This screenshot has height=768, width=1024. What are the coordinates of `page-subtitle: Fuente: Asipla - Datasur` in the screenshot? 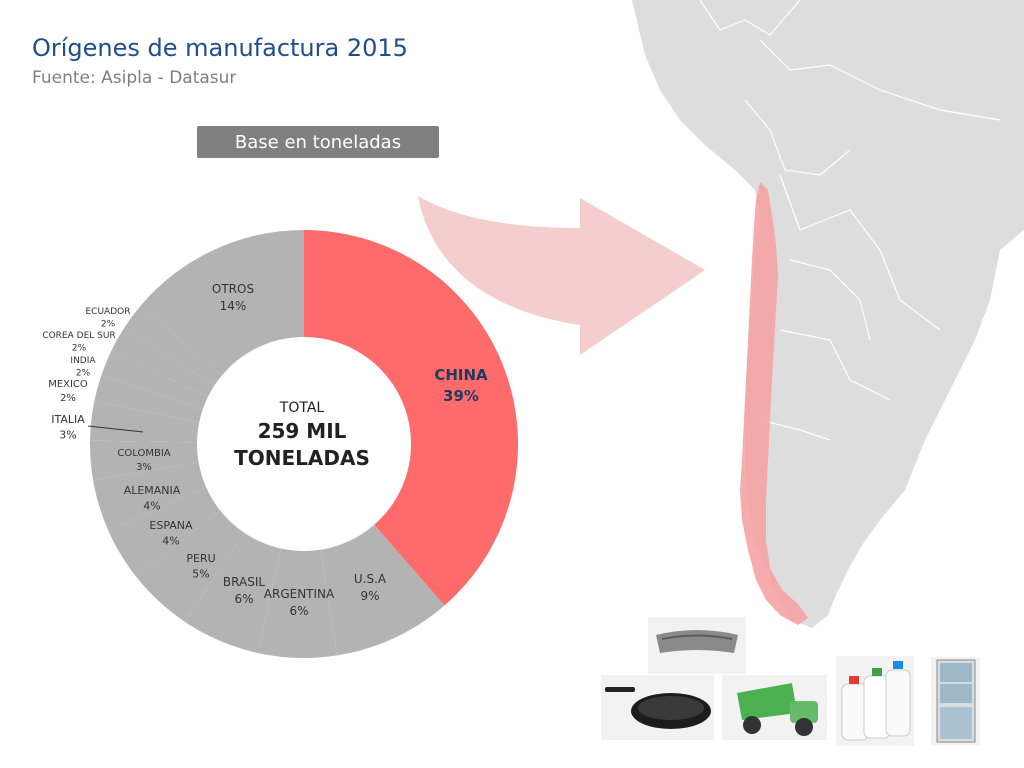 It's located at (134, 78).